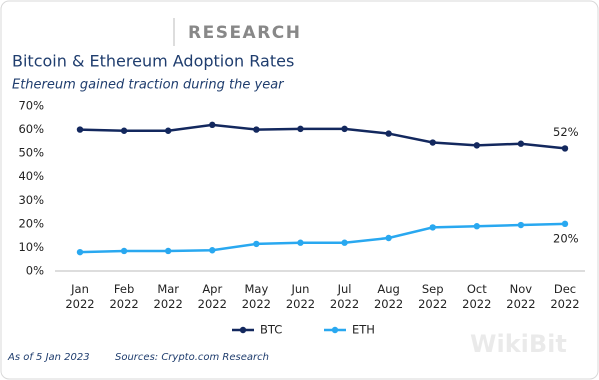 Image resolution: width=599 pixels, height=380 pixels. I want to click on legend-label: BTC, so click(271, 330).